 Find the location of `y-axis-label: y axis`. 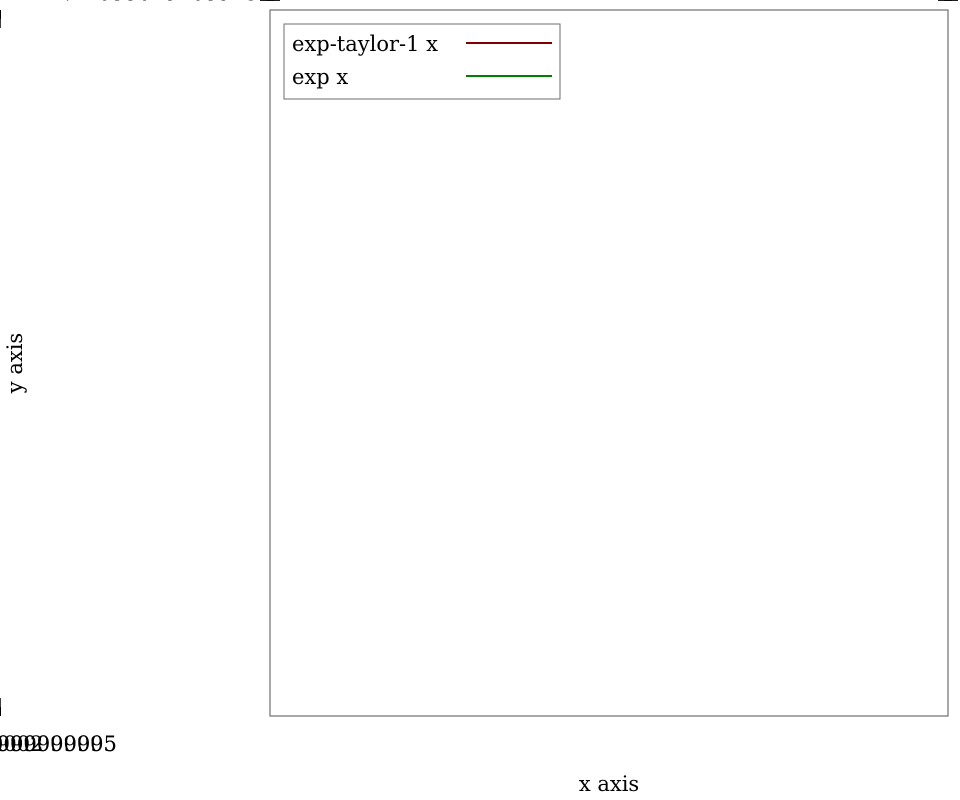

y-axis-label: y axis is located at coordinates (15, 363).